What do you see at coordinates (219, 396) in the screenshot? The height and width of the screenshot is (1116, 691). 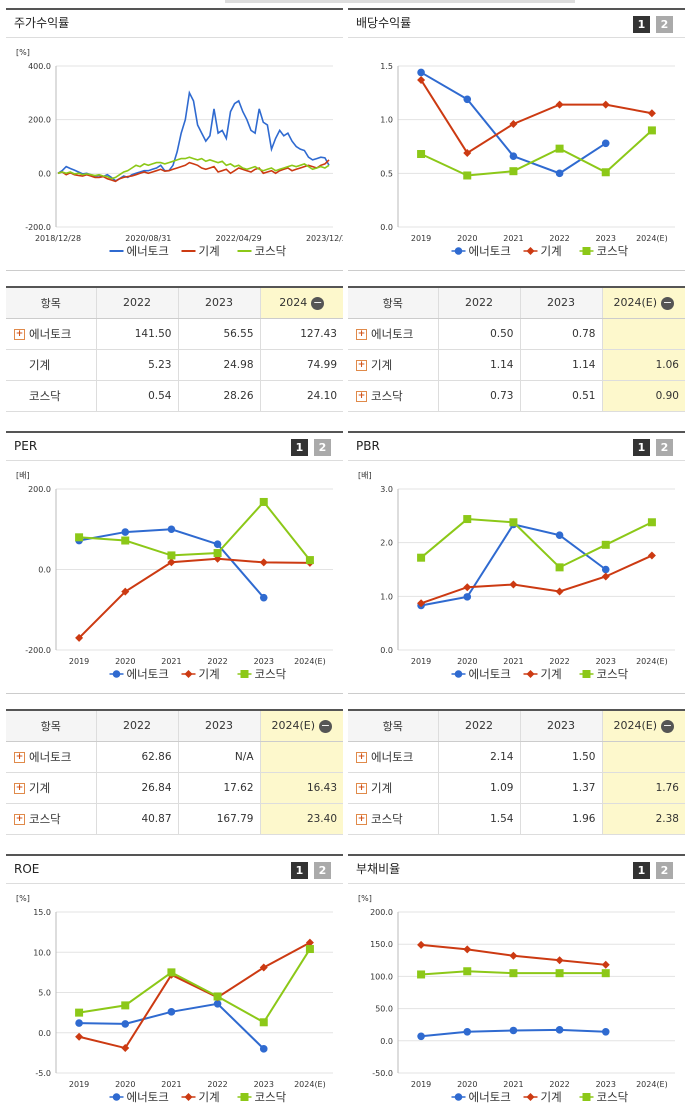 I see `table-cell: 28.26` at bounding box center [219, 396].